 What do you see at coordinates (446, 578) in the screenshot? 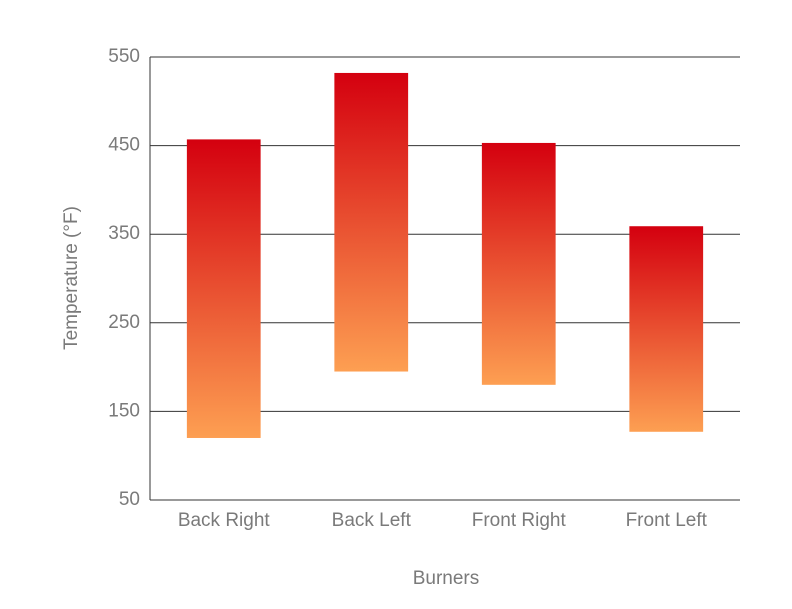
I see `x-axis-title: Burners` at bounding box center [446, 578].